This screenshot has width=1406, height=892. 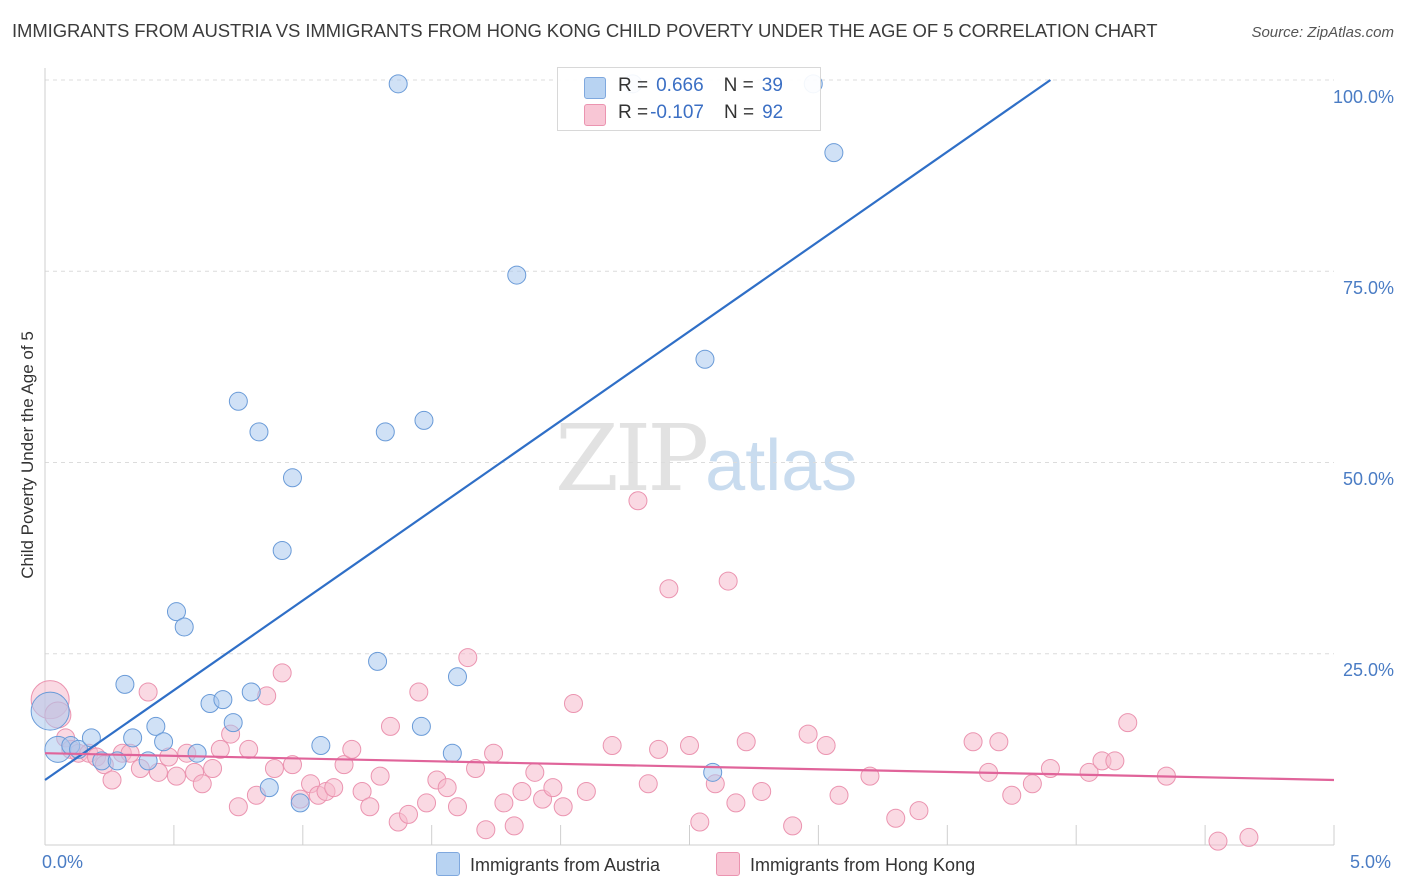 I want to click on source-label: Source: ZipAtlas.com, so click(x=1322, y=32).